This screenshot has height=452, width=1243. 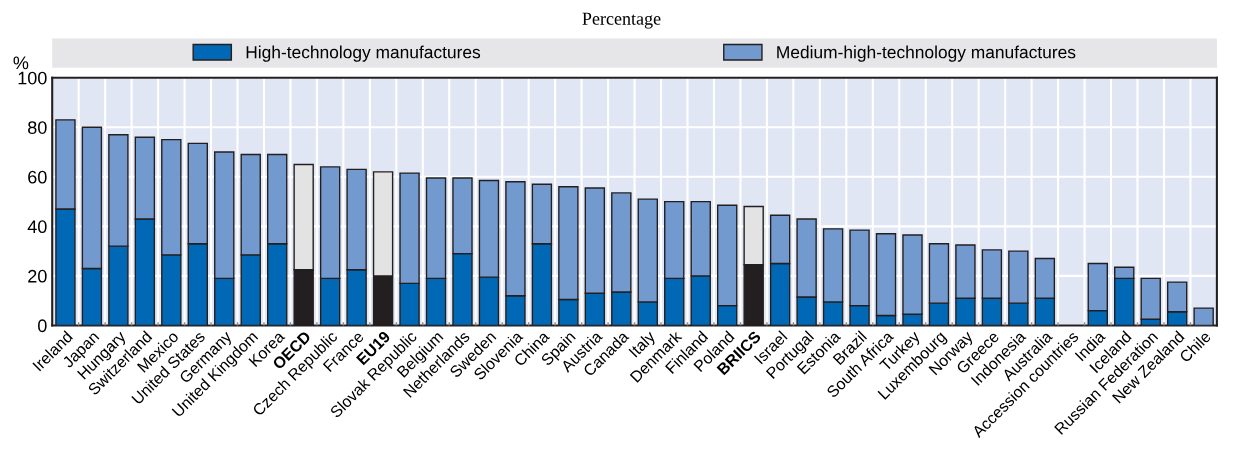 What do you see at coordinates (37, 127) in the screenshot?
I see `y-tick-label: 80` at bounding box center [37, 127].